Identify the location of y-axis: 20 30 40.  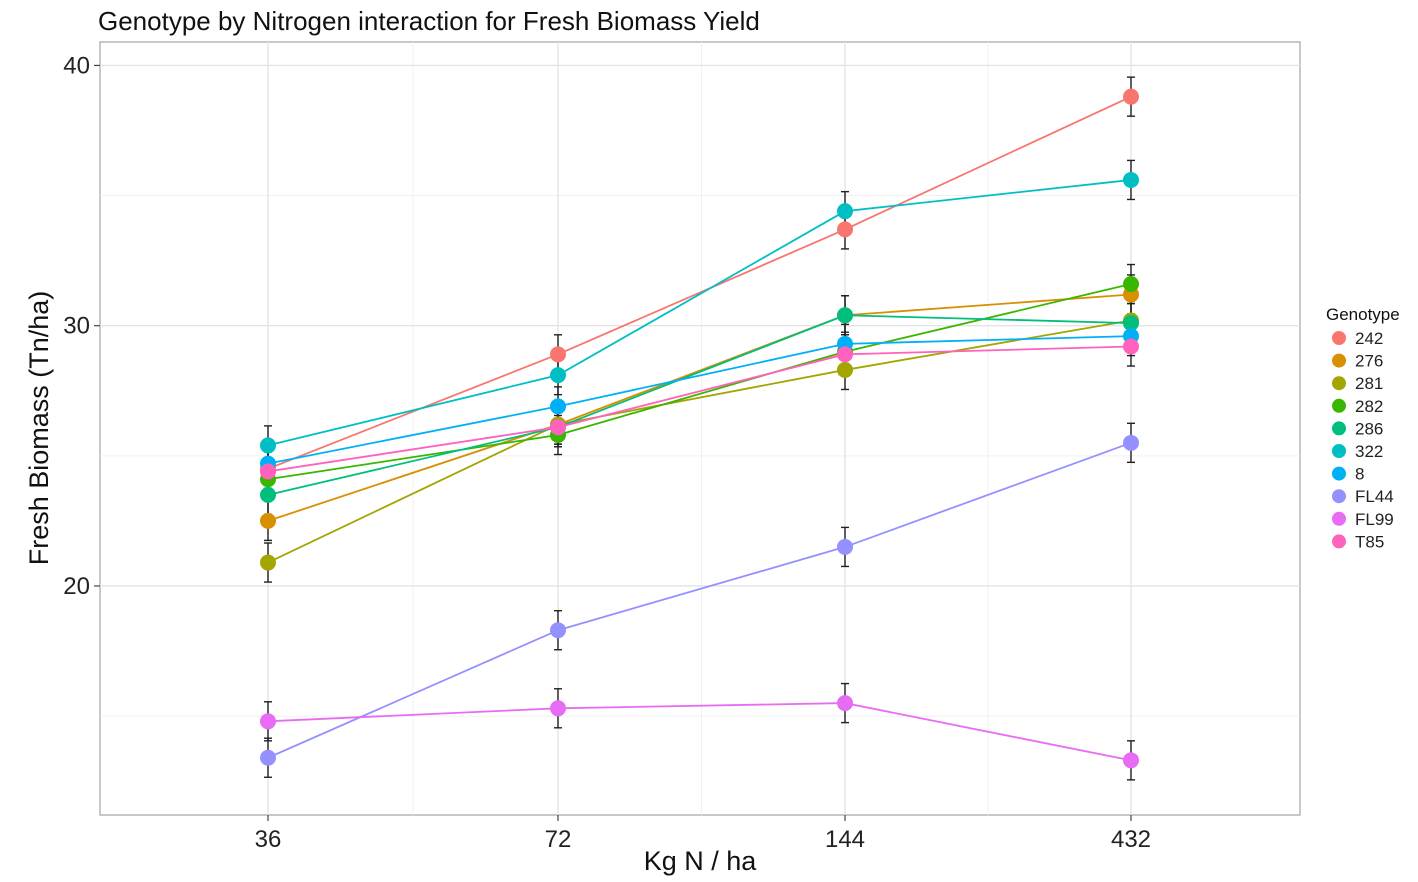
(81, 326).